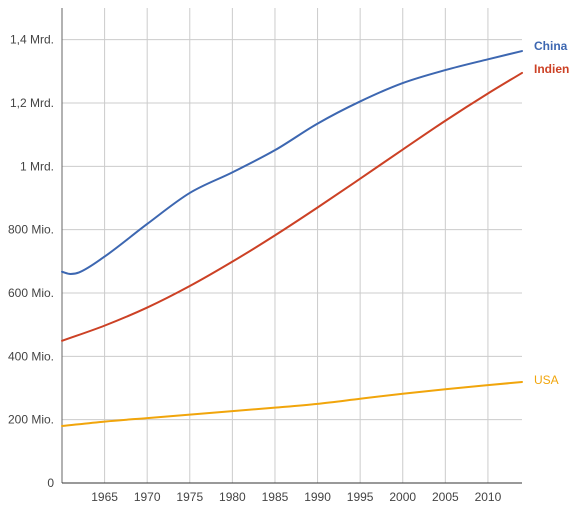  I want to click on y-tick-label: 400 Mio., so click(31, 356).